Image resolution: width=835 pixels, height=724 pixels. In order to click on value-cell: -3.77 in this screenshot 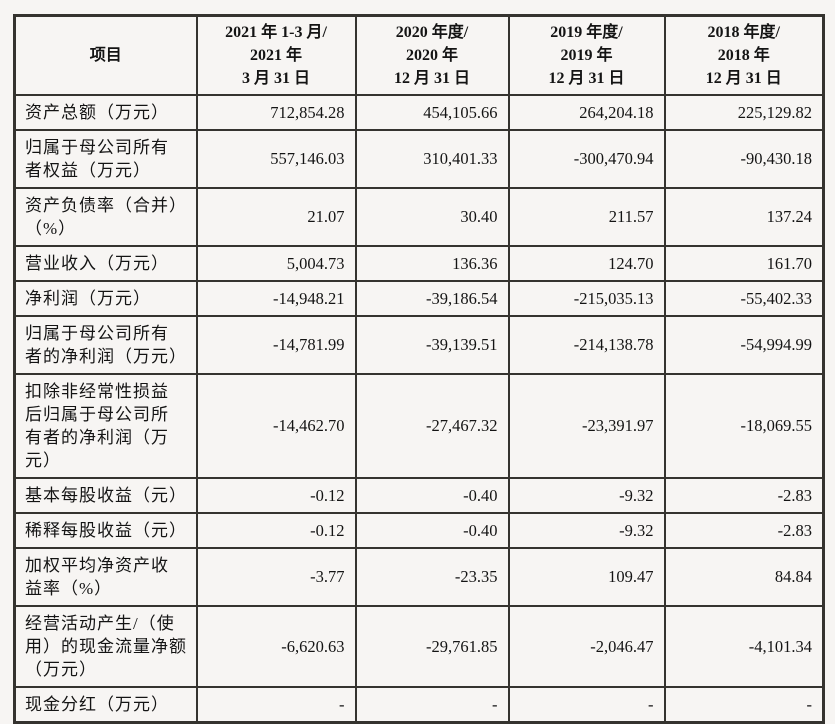, I will do `click(276, 577)`.